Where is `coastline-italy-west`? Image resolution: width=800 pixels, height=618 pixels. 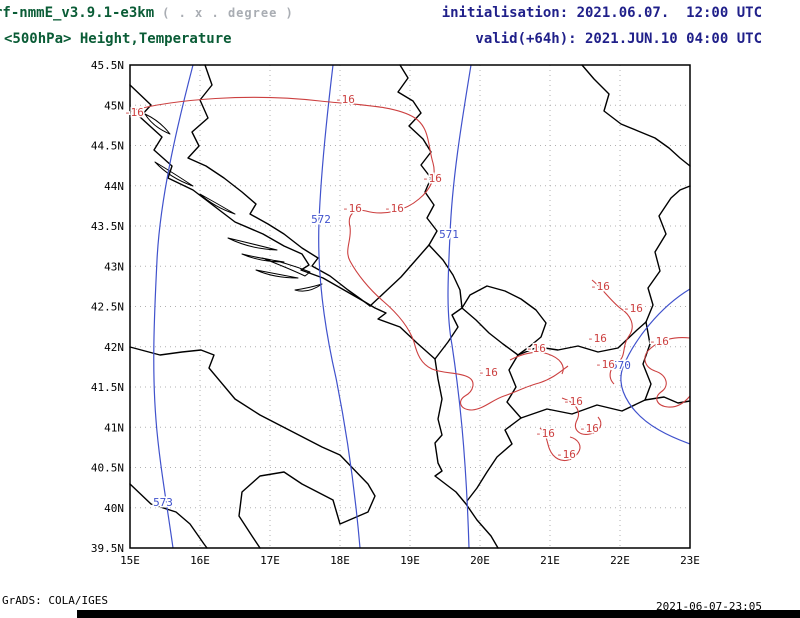
coastline-italy-west is located at coordinates (168, 516).